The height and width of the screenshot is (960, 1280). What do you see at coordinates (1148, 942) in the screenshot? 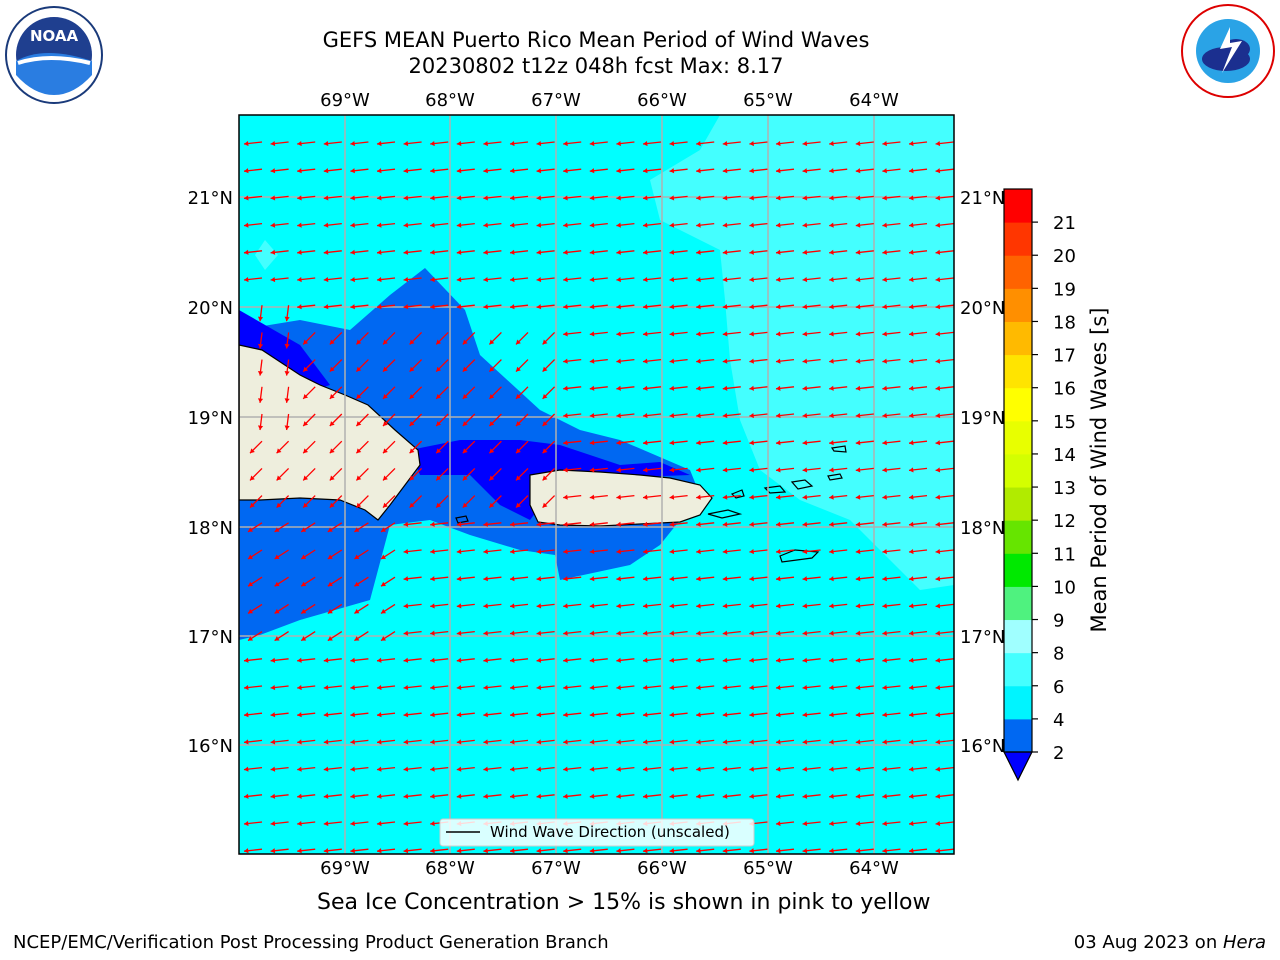
I see `footer-date: 03 Aug 2023 on` at bounding box center [1148, 942].